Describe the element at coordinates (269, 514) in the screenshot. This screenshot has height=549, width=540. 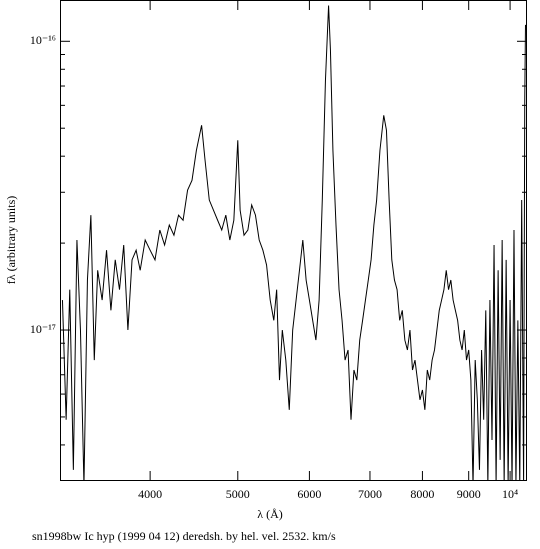
I see `x-axis-label: λ (Å)` at that location.